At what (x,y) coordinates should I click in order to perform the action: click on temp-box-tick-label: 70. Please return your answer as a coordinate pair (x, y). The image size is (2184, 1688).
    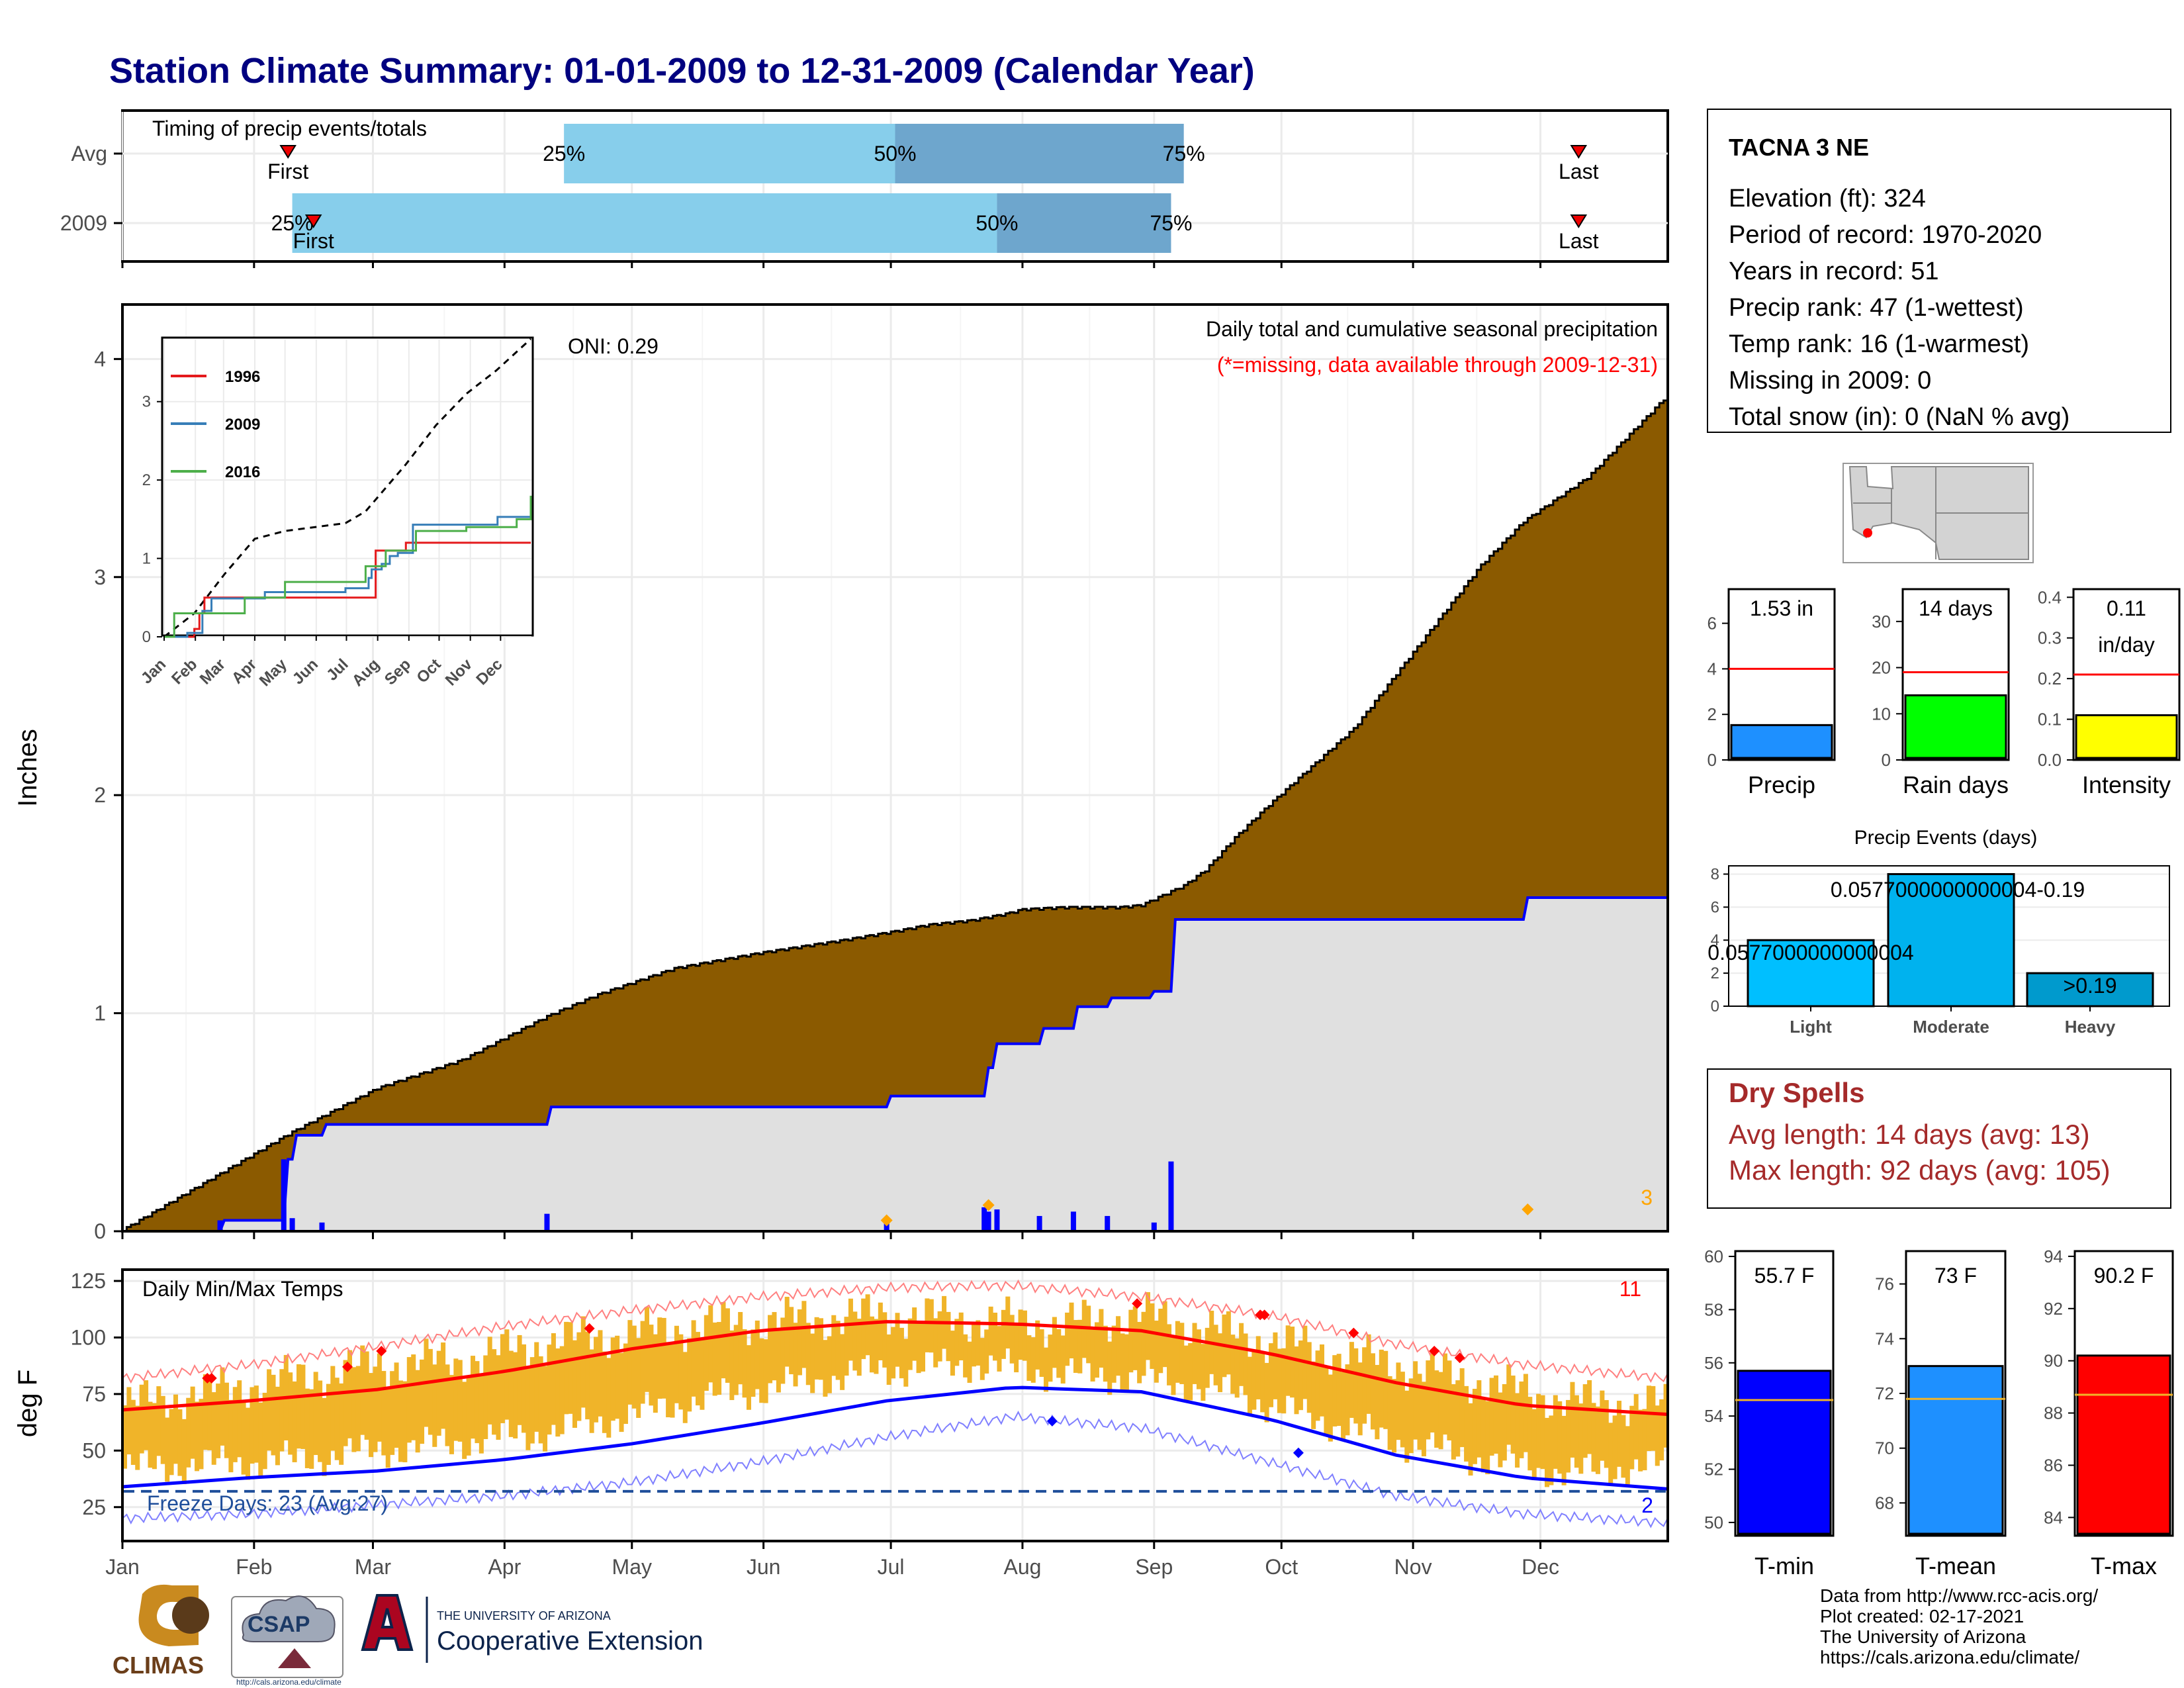
    Looking at the image, I should click on (1885, 1448).